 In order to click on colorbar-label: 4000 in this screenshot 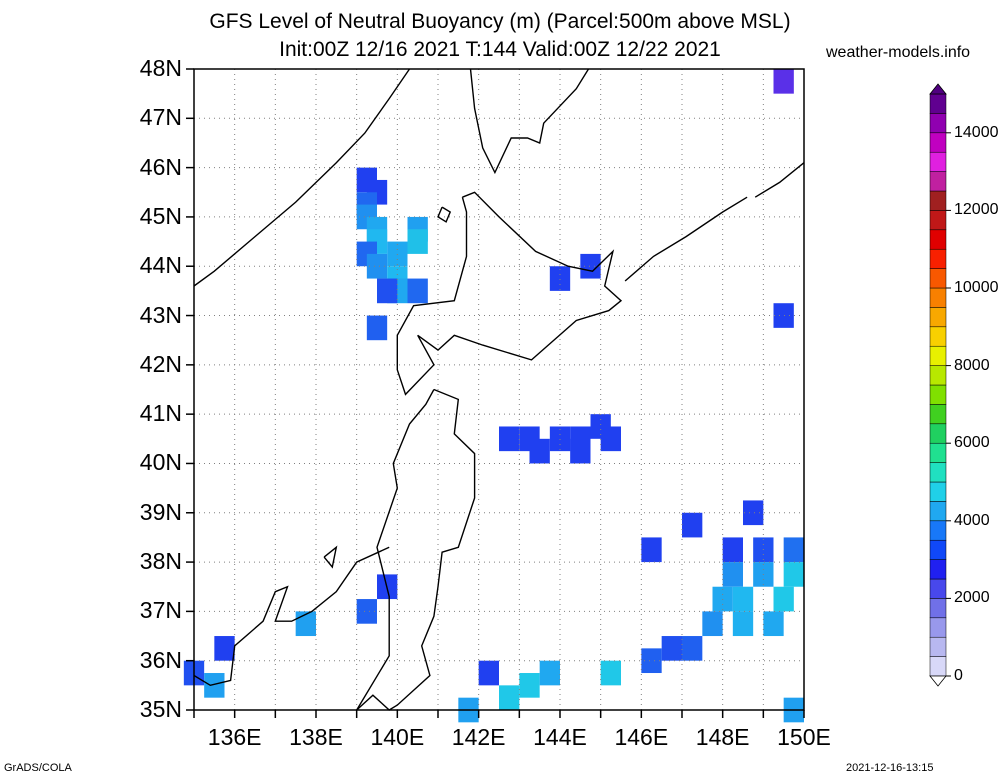, I will do `click(972, 520)`.